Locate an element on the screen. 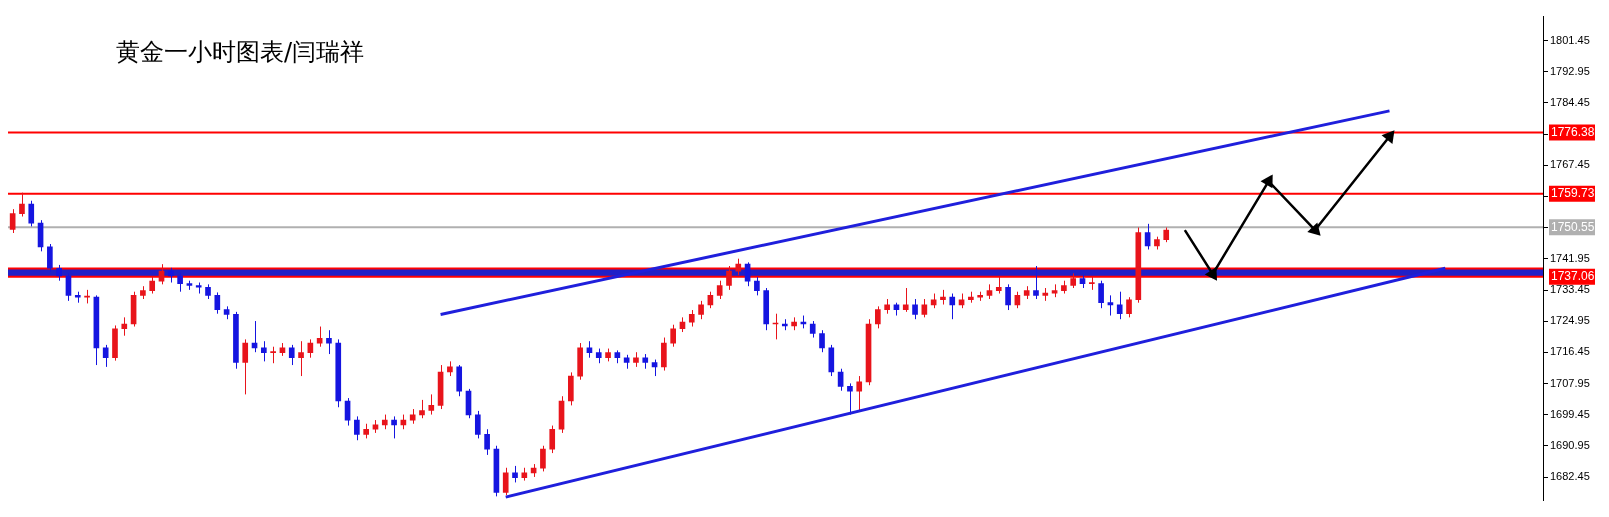 The width and height of the screenshot is (1609, 517). y-tick-label: 1733.45 is located at coordinates (1570, 289).